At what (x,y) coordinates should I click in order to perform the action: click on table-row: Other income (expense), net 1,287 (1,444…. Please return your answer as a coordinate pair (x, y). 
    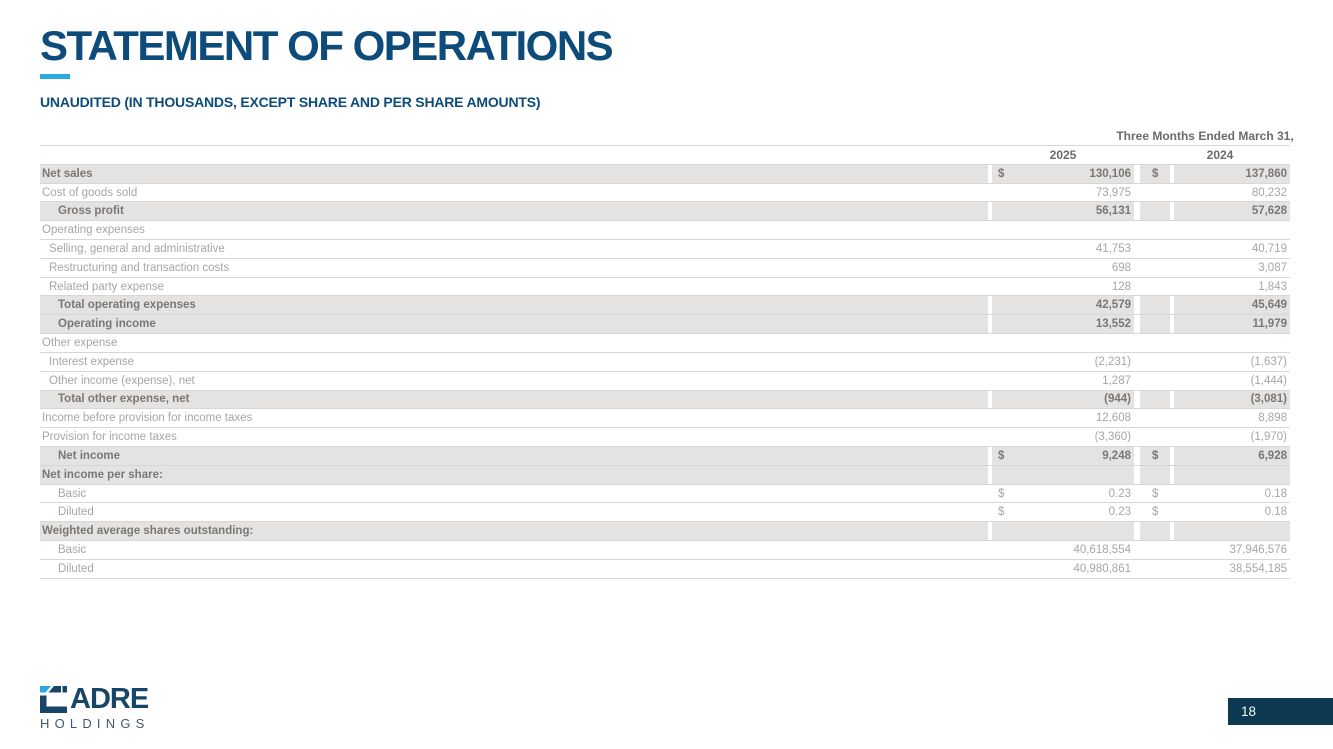
    Looking at the image, I should click on (665, 381).